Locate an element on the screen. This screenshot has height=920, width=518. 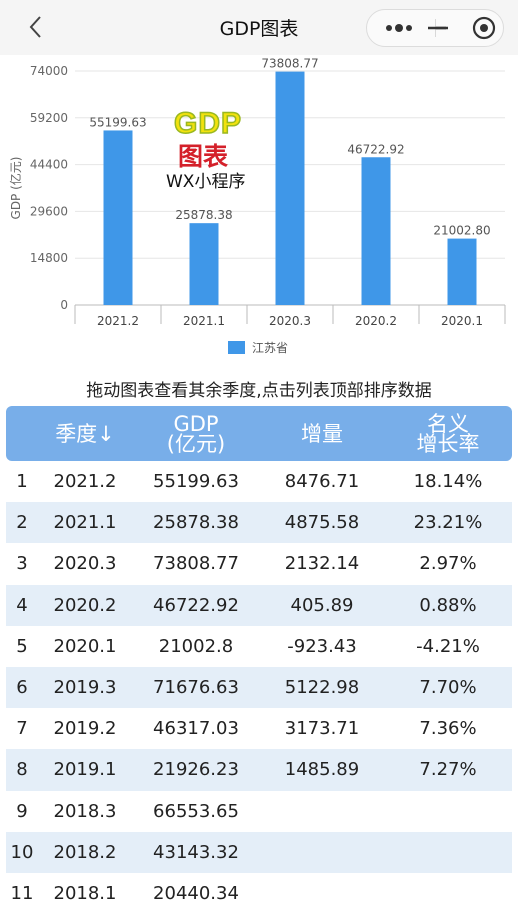
header-quarter: 季度↓ is located at coordinates (85, 433).